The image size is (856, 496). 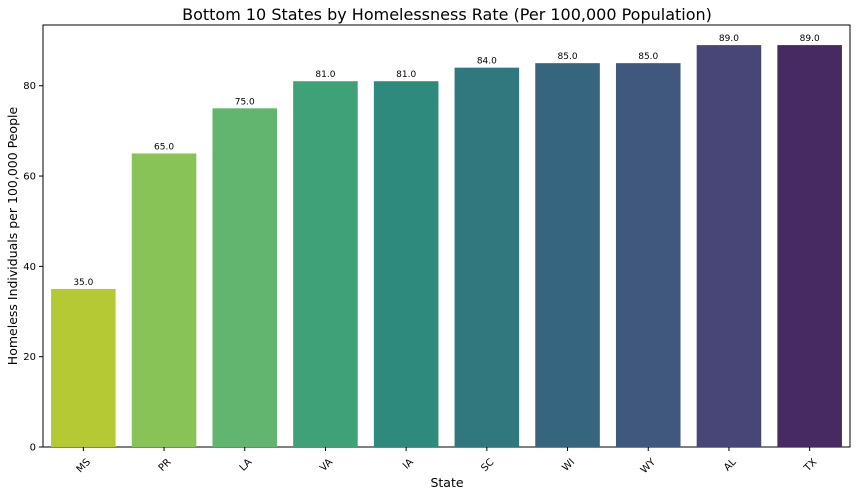 What do you see at coordinates (446, 482) in the screenshot?
I see `x-axis-label: State` at bounding box center [446, 482].